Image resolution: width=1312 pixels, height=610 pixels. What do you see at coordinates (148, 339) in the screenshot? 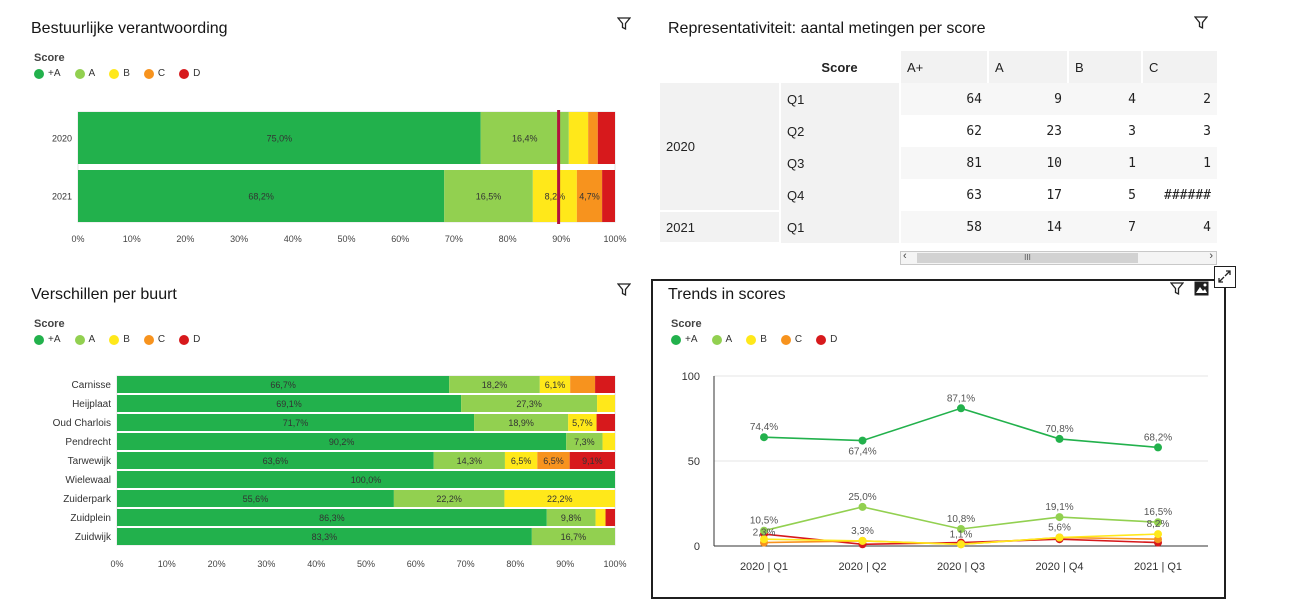
I see `legend-swatch` at bounding box center [148, 339].